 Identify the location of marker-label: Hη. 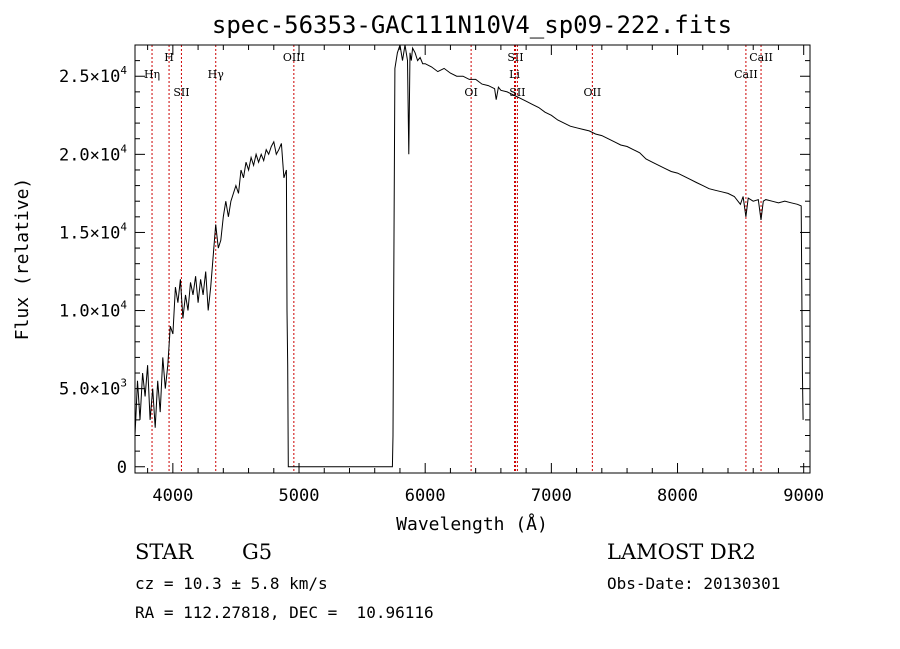
(152, 74).